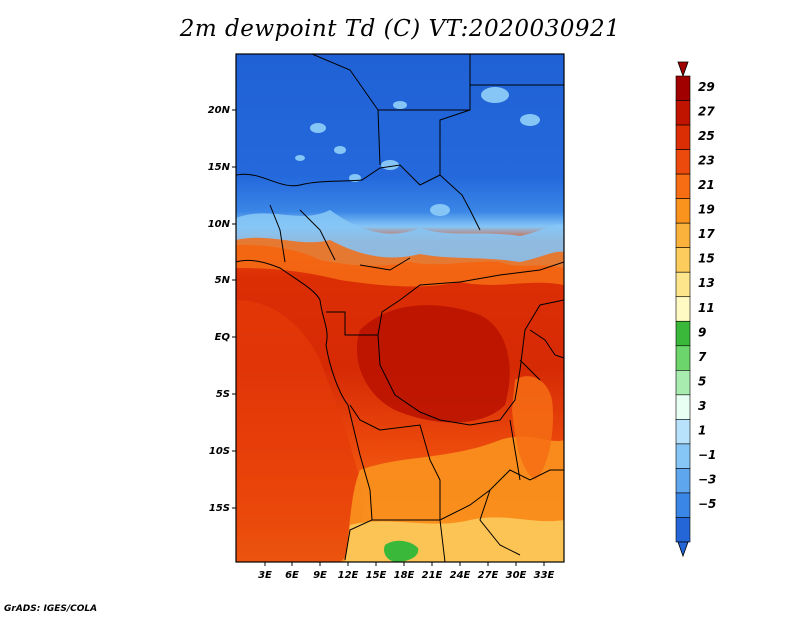 This screenshot has width=800, height=618. Describe the element at coordinates (400, 262) in the screenshot. I see `sahel-warm-fringe` at that location.